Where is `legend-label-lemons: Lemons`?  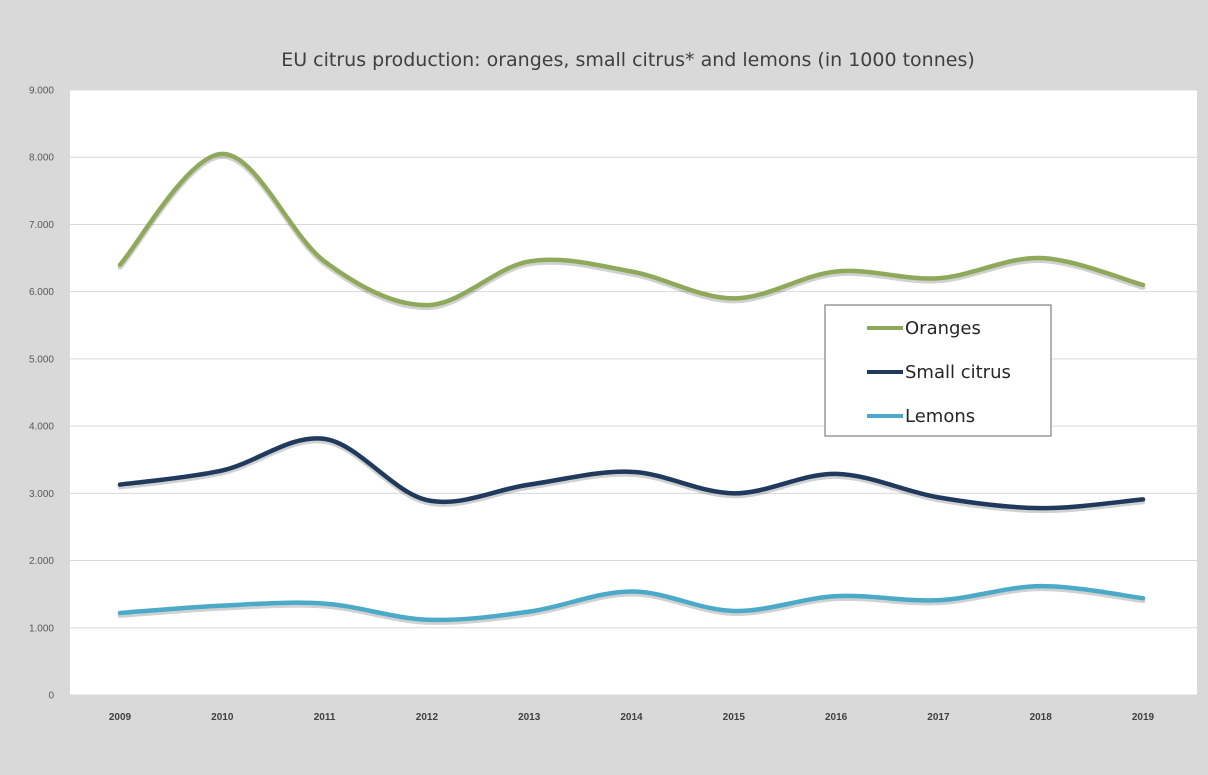
legend-label-lemons: Lemons is located at coordinates (940, 416).